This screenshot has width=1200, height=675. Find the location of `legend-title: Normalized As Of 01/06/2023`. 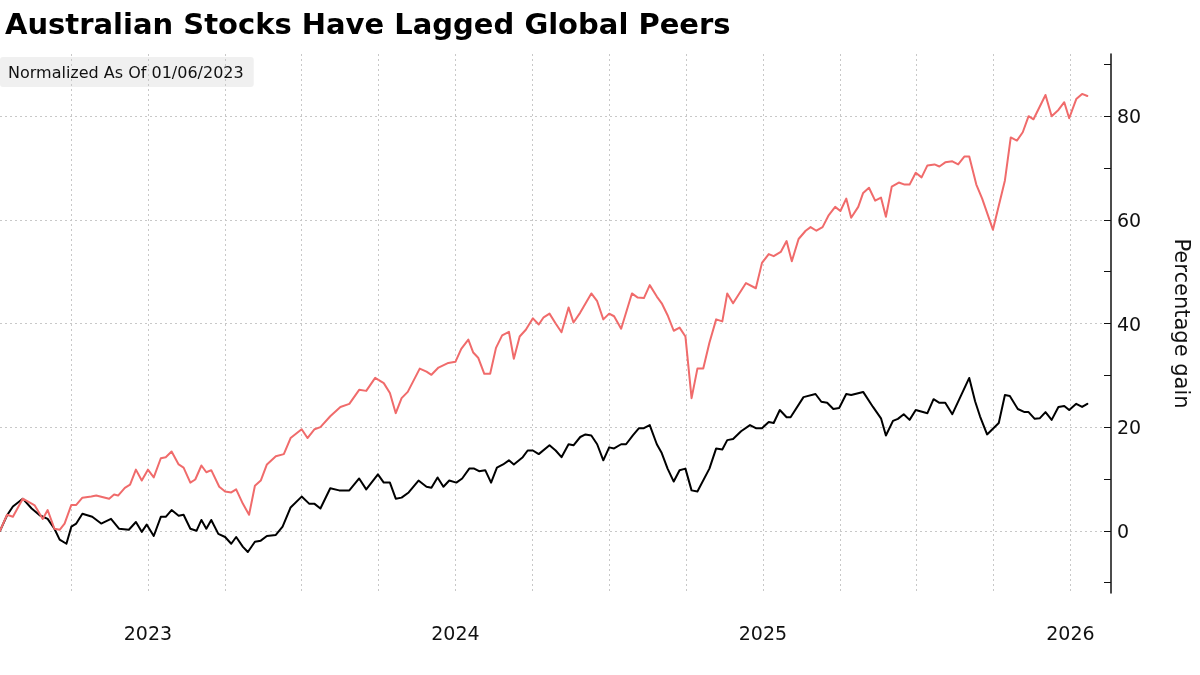

legend-title: Normalized As Of 01/06/2023 is located at coordinates (126, 72).